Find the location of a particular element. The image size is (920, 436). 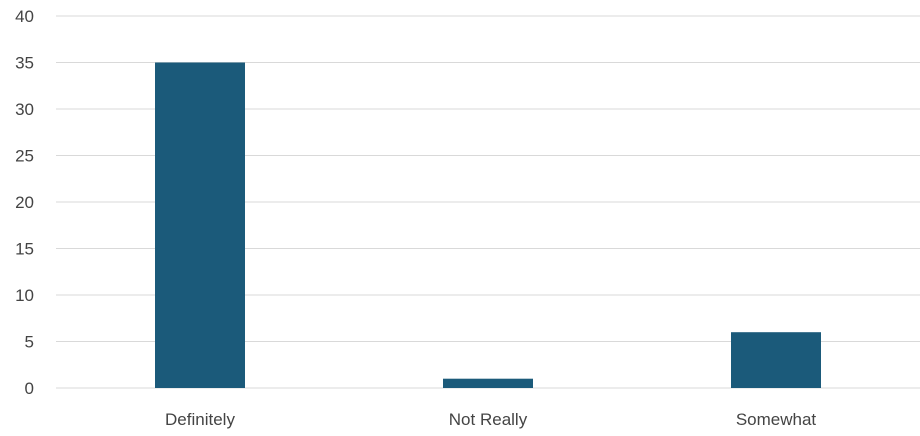

x-axis: Definitely Not Really Somewhat is located at coordinates (490, 419).